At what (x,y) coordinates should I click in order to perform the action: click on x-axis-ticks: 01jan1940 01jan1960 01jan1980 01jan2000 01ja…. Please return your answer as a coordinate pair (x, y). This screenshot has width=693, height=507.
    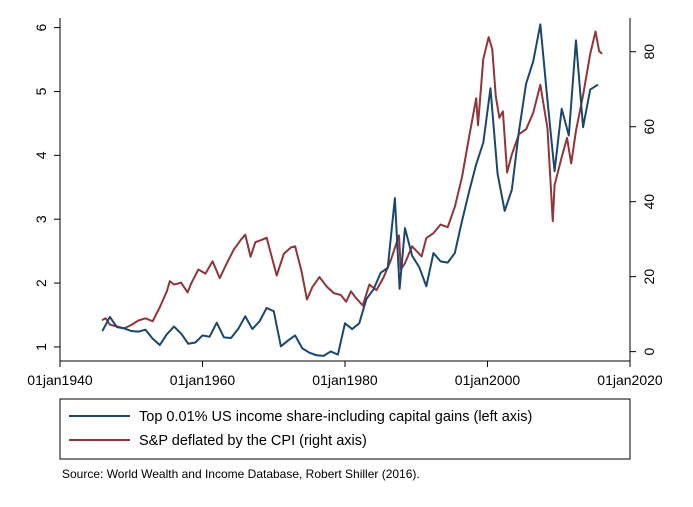
    Looking at the image, I should click on (345, 374).